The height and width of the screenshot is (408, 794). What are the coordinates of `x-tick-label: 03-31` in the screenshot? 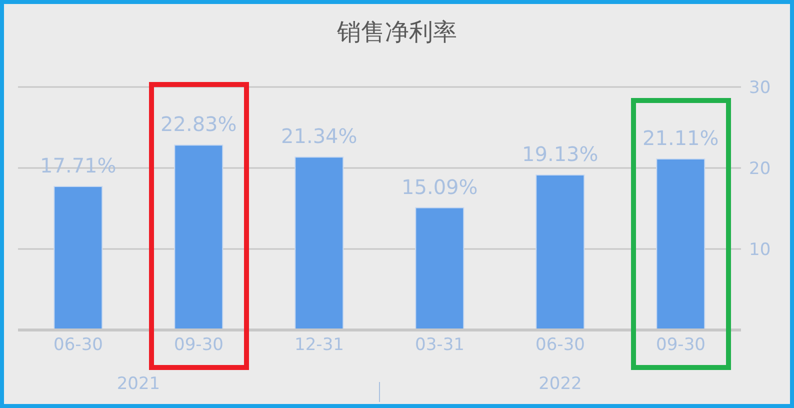 It's located at (439, 345).